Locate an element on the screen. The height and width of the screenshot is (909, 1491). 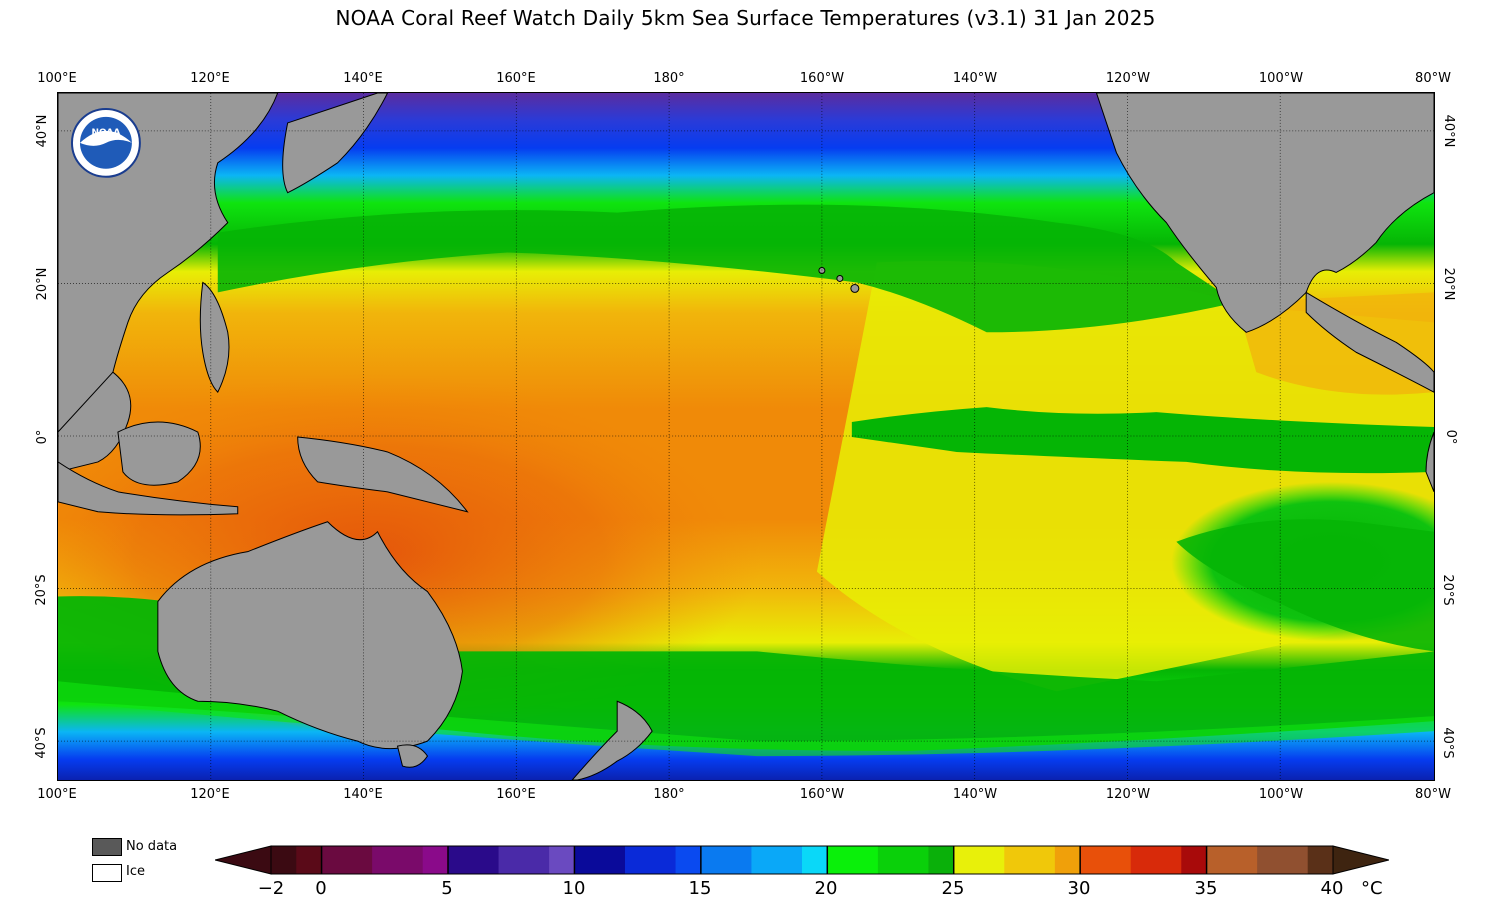
colorbar-high-extend is located at coordinates (1360, 860).